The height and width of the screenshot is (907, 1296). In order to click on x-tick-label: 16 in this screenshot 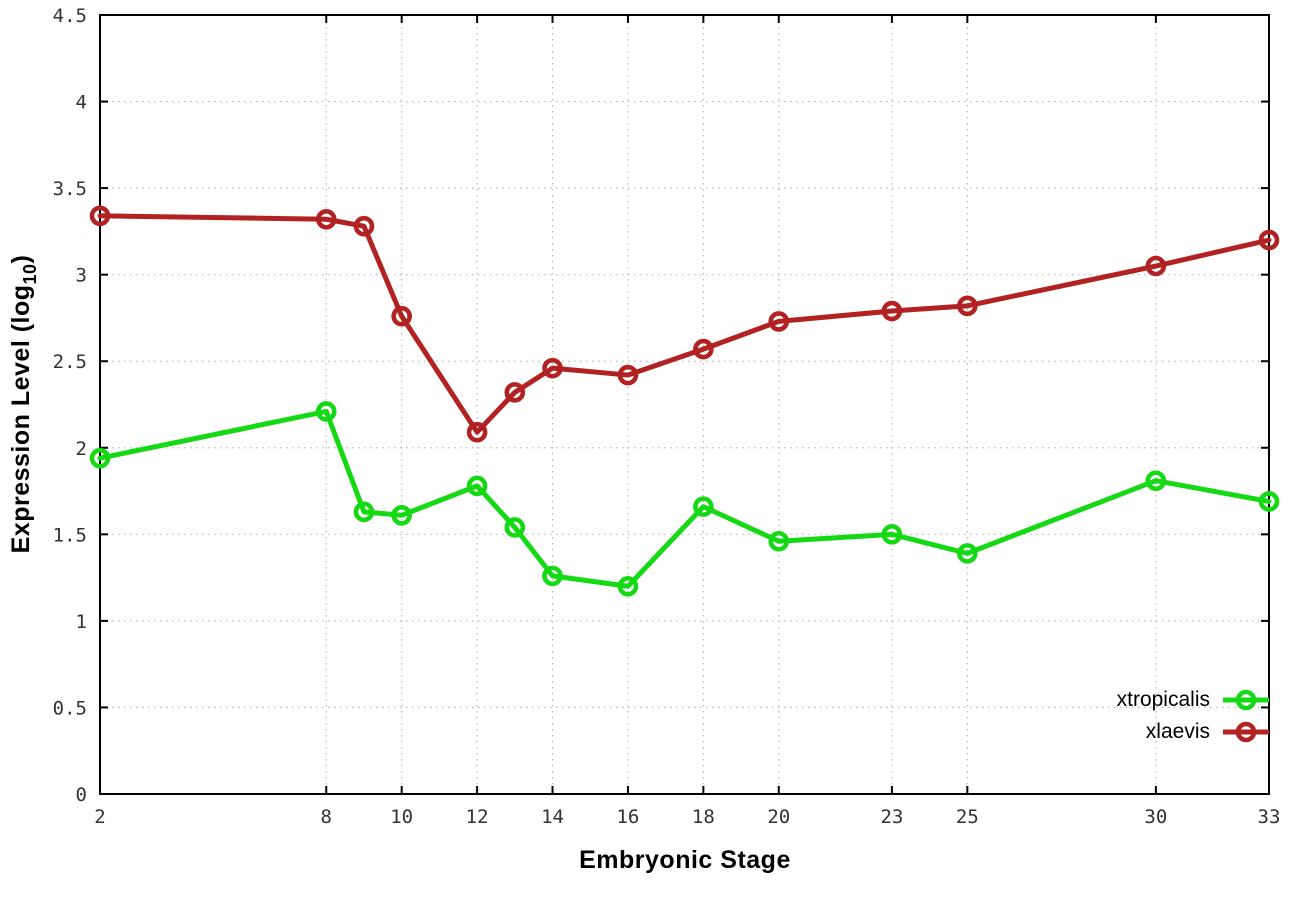, I will do `click(627, 817)`.